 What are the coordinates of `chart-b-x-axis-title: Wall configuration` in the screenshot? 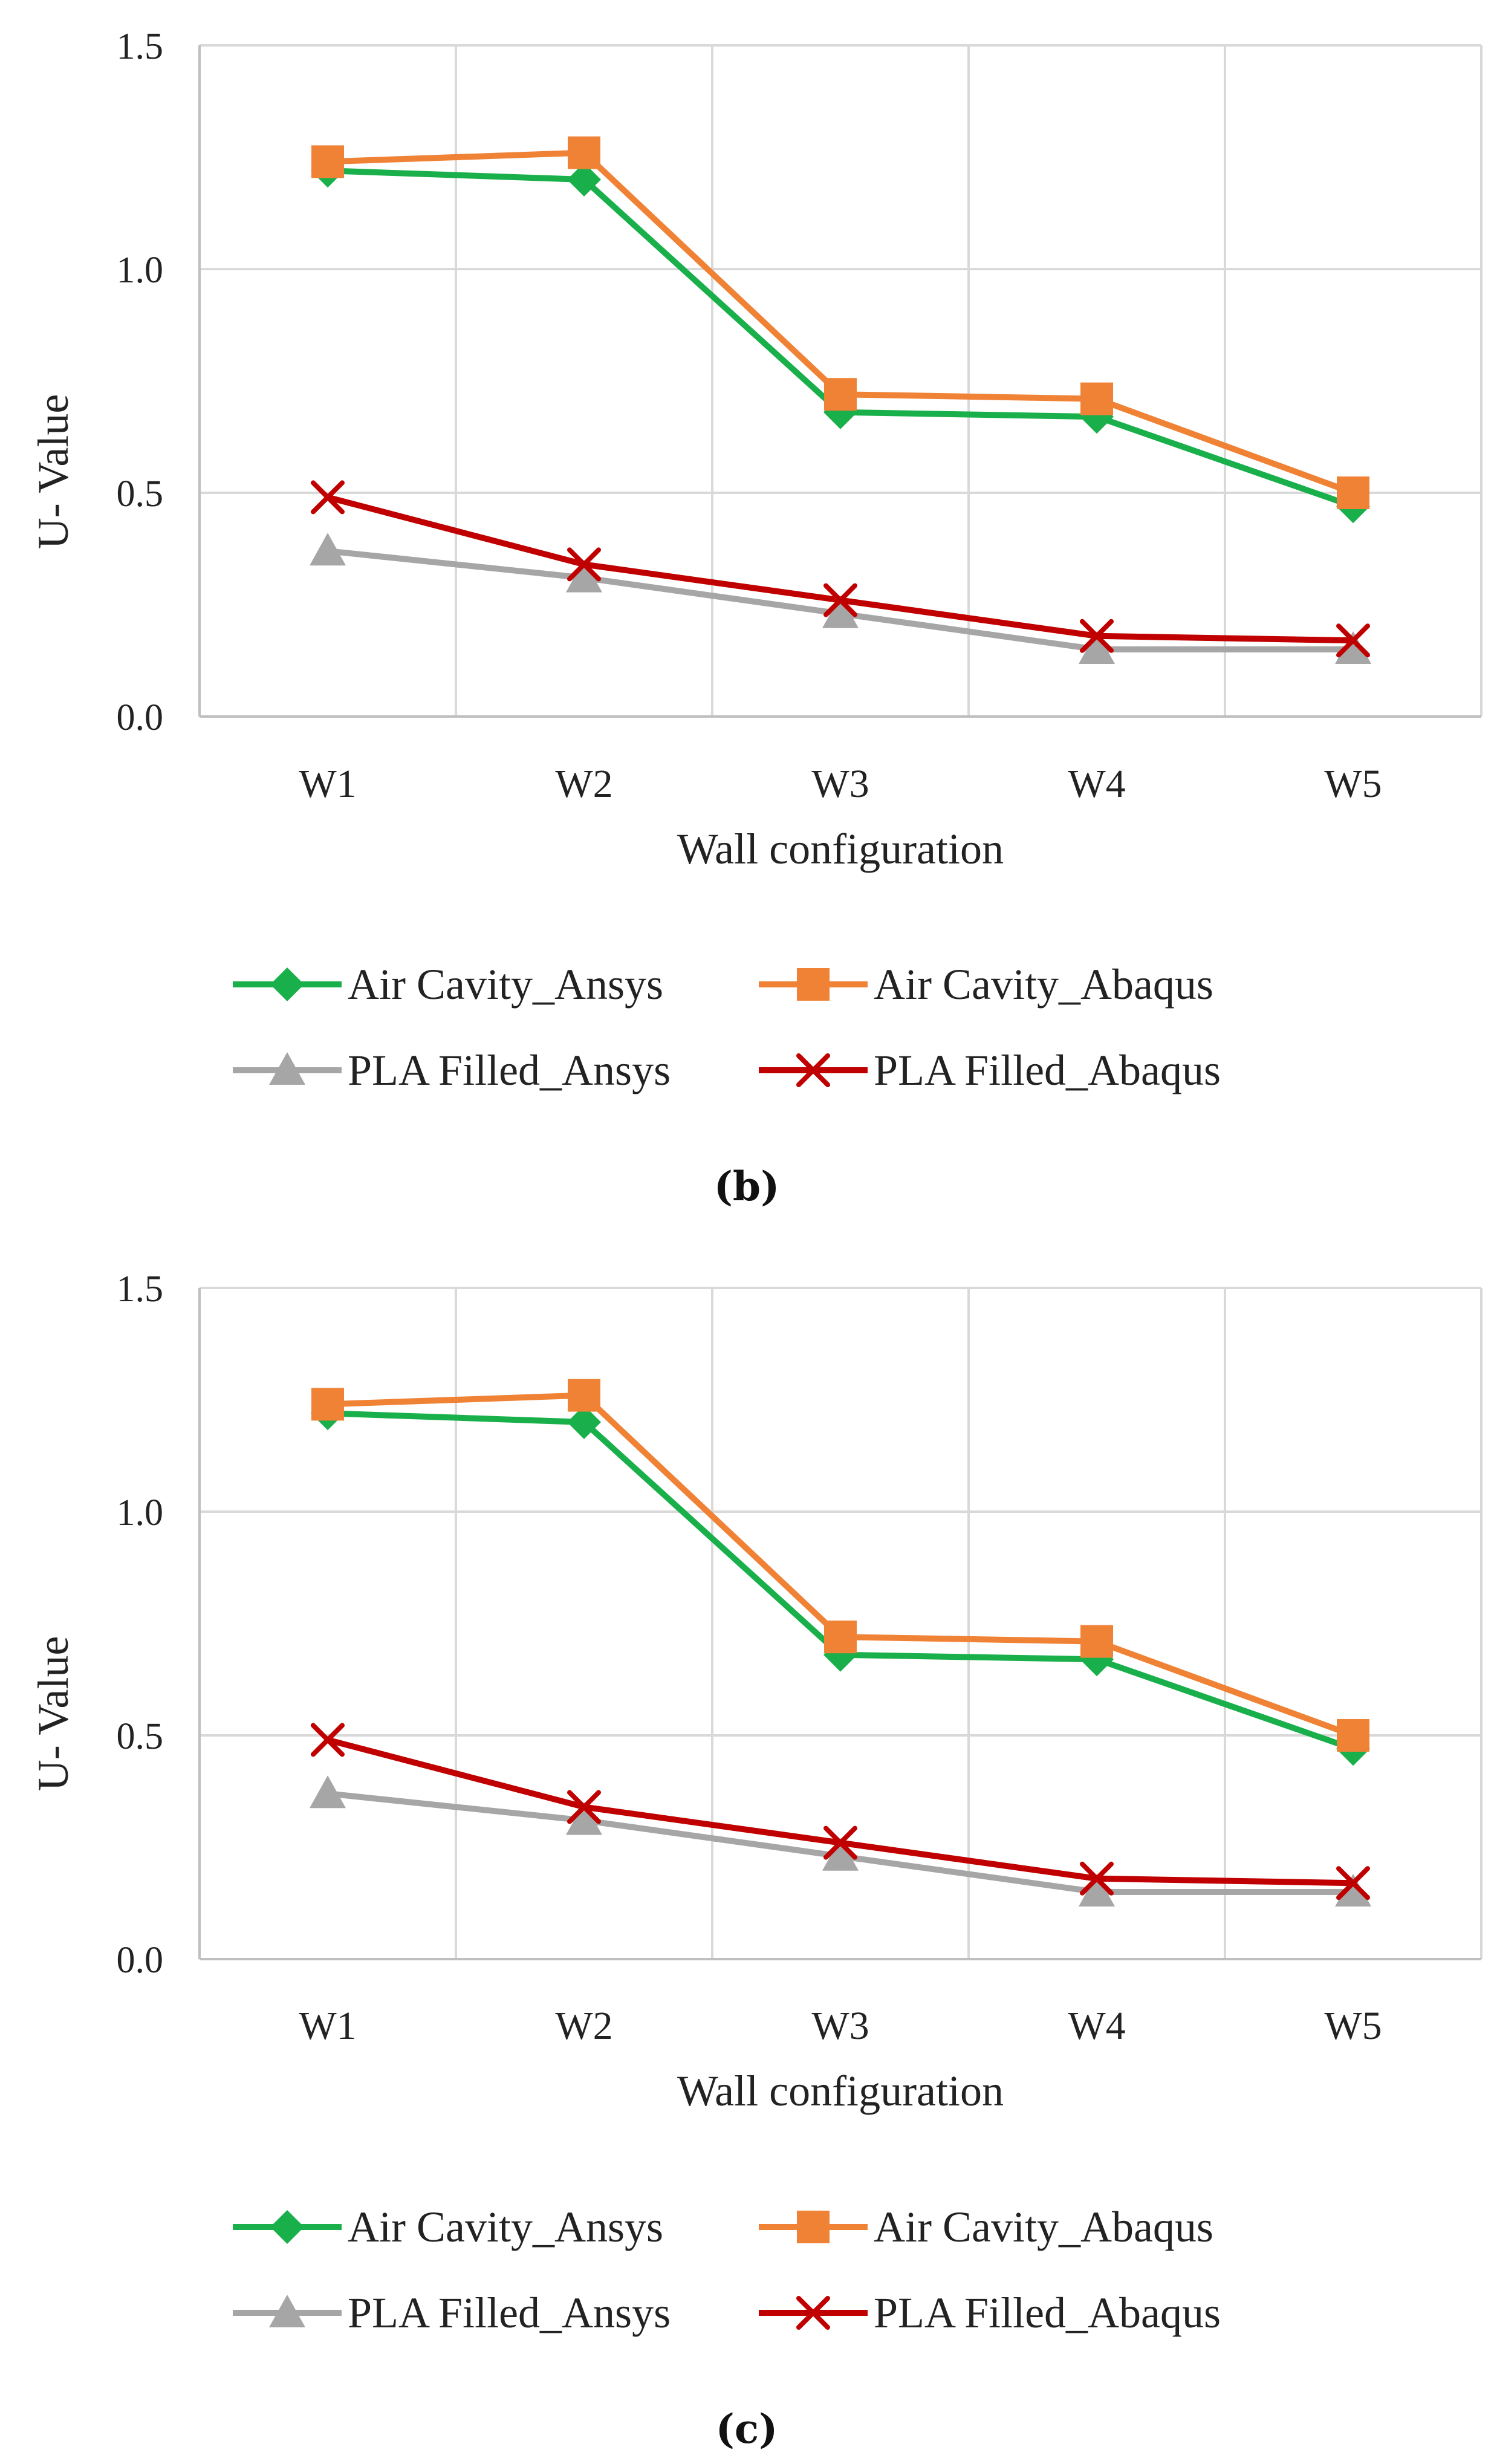 It's located at (840, 849).